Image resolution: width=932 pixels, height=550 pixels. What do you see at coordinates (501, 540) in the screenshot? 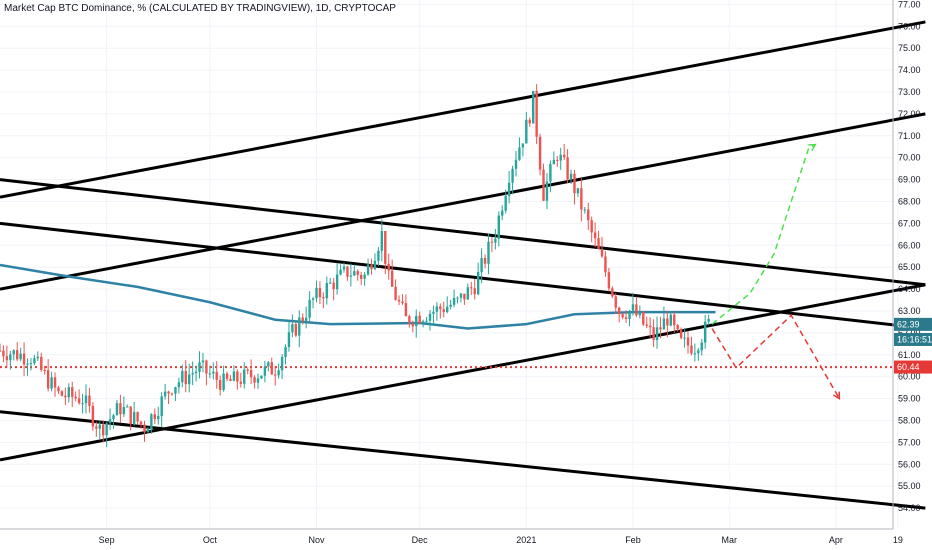
I see `x-axis-ticks: Sep Oct Nov Dec 2021 Feb Mar Apr 19` at bounding box center [501, 540].